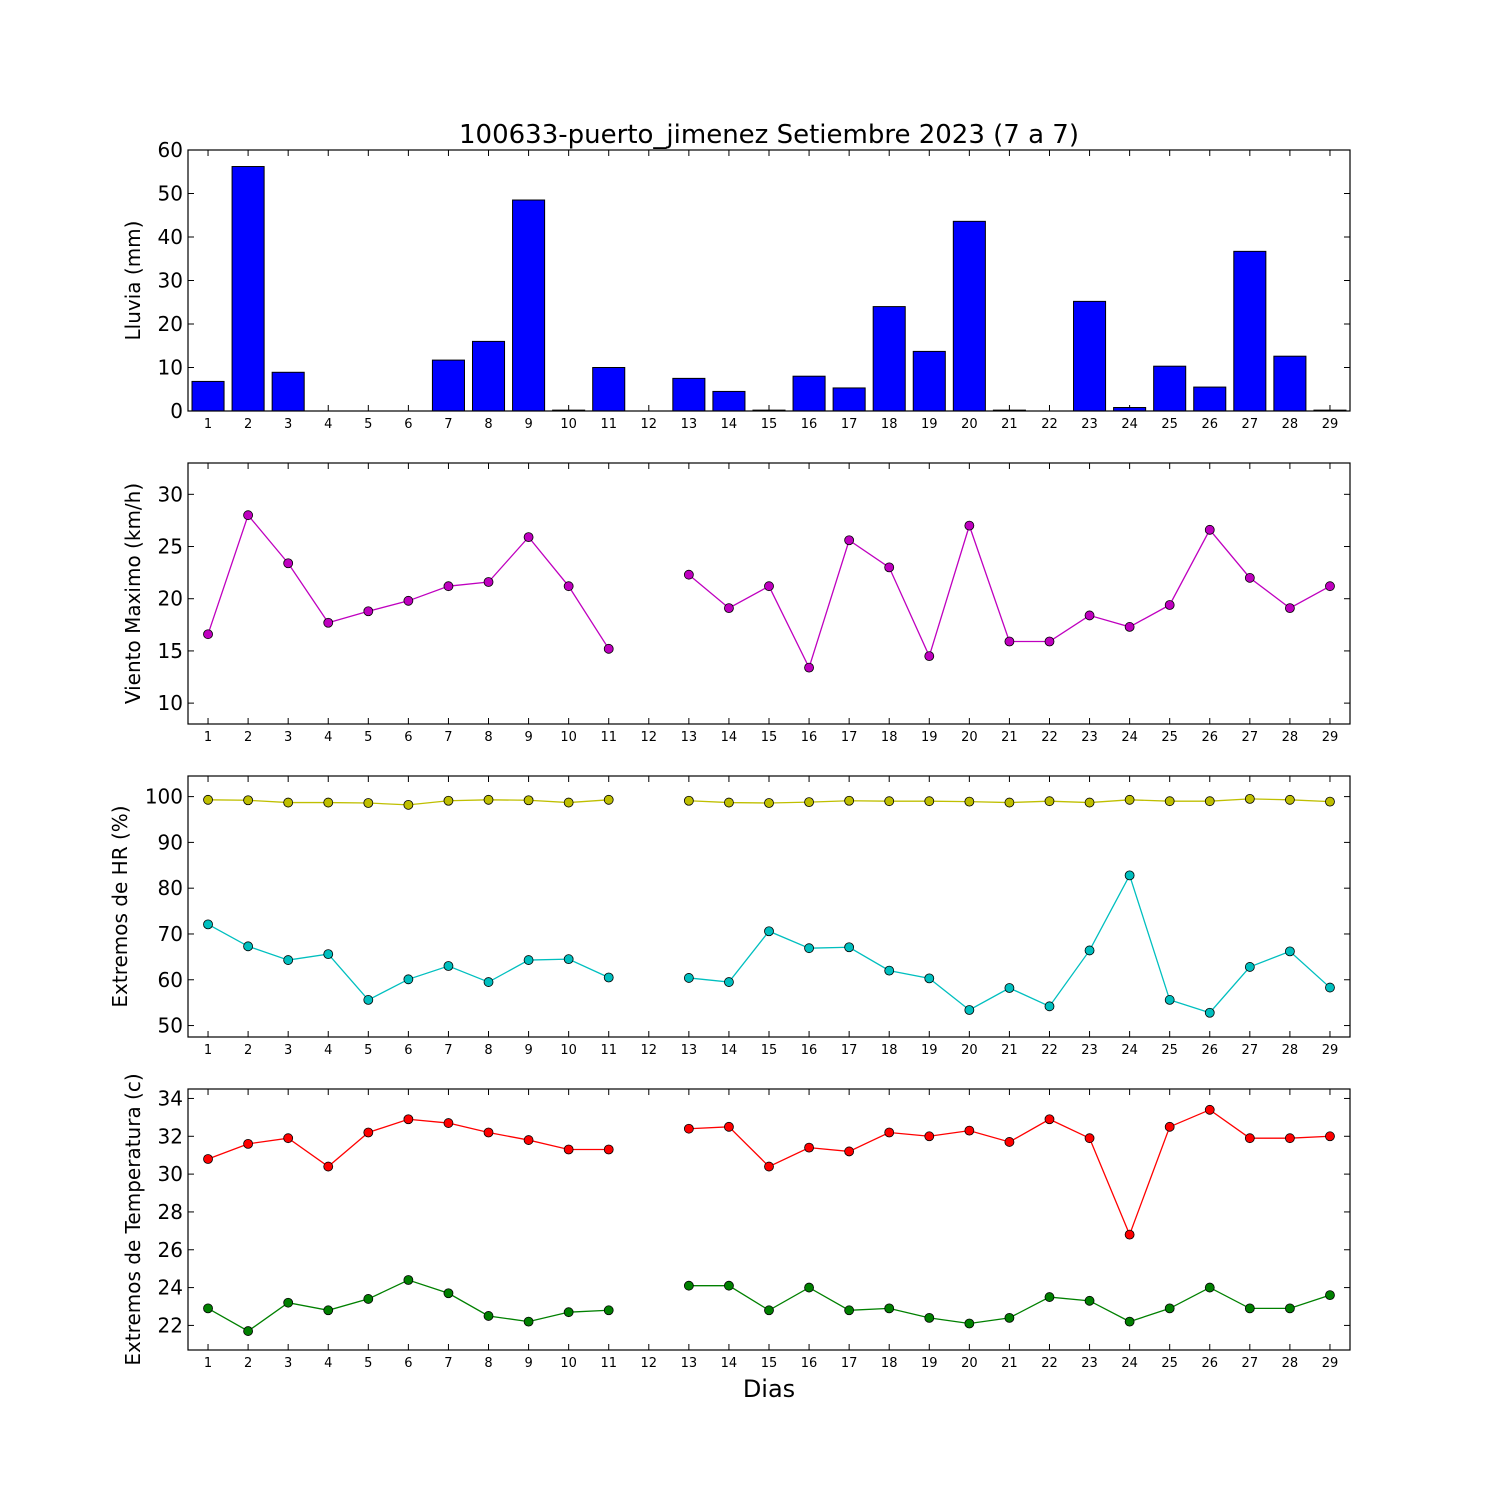  Describe the element at coordinates (488, 424) in the screenshot. I see `x-tick-label: 8` at that location.